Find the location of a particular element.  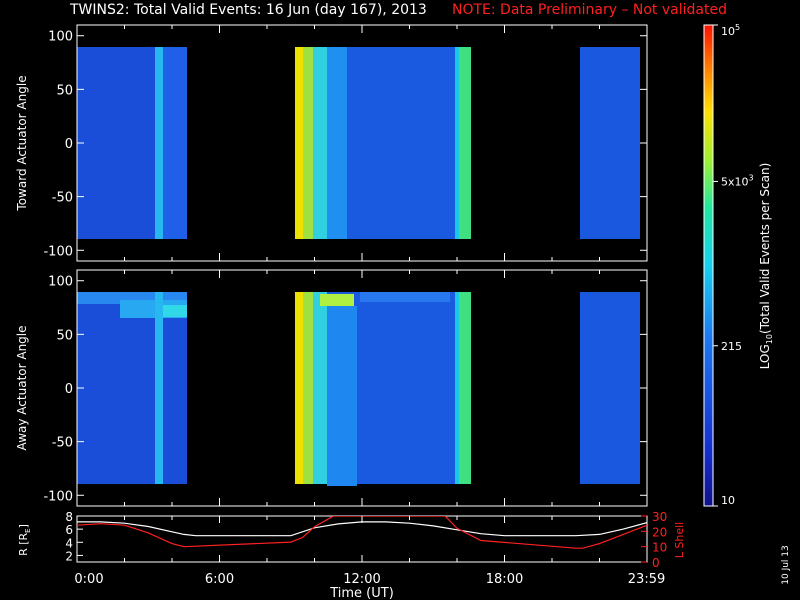

ytick-label: 6 is located at coordinates (69, 530).